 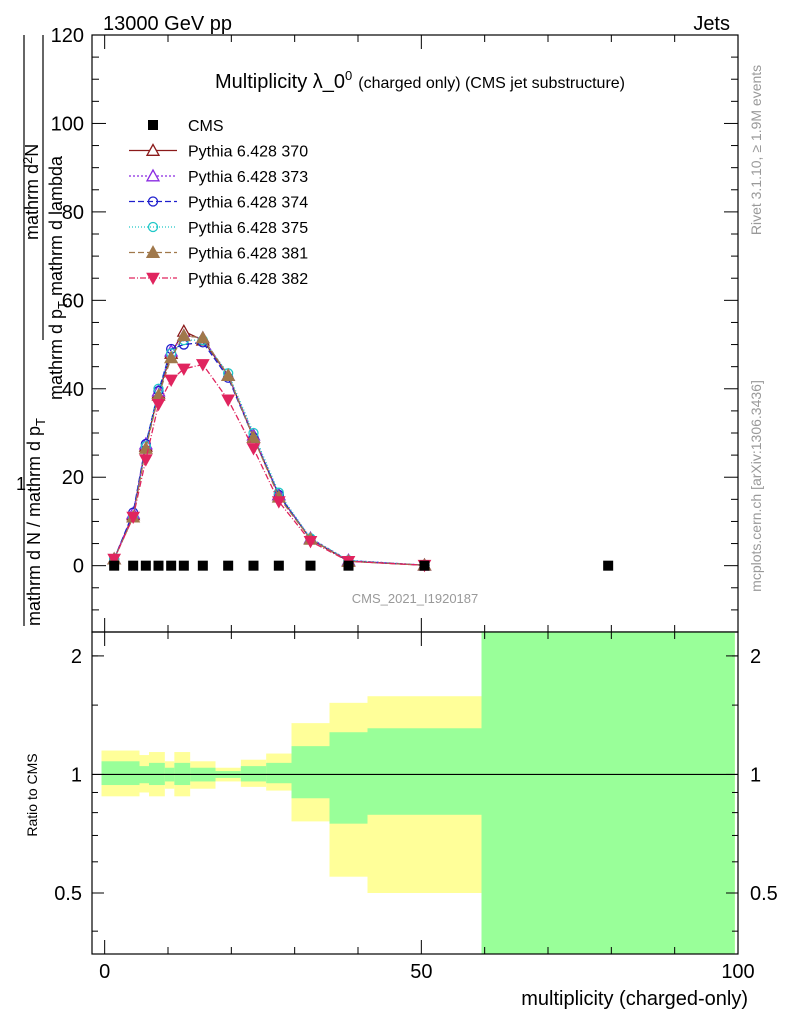 I want to click on legend-label-2: Pythia 6.428 373, so click(x=248, y=177).